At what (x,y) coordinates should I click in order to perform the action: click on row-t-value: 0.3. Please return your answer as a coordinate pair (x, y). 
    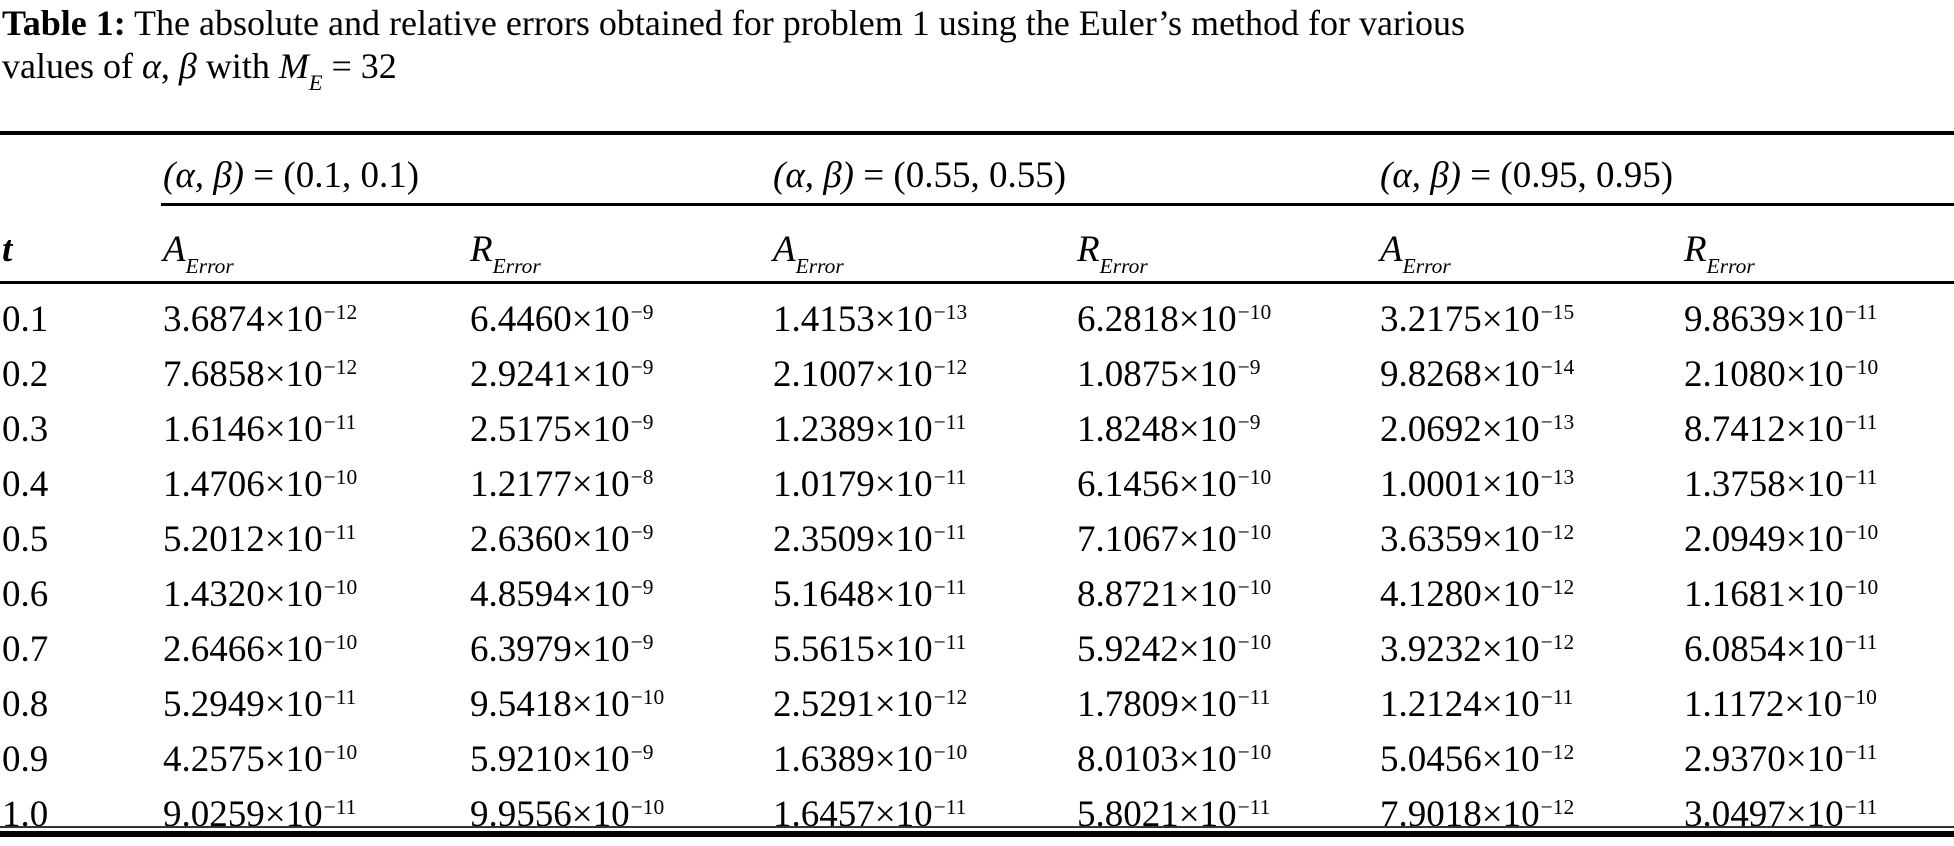
    Looking at the image, I should click on (25, 429).